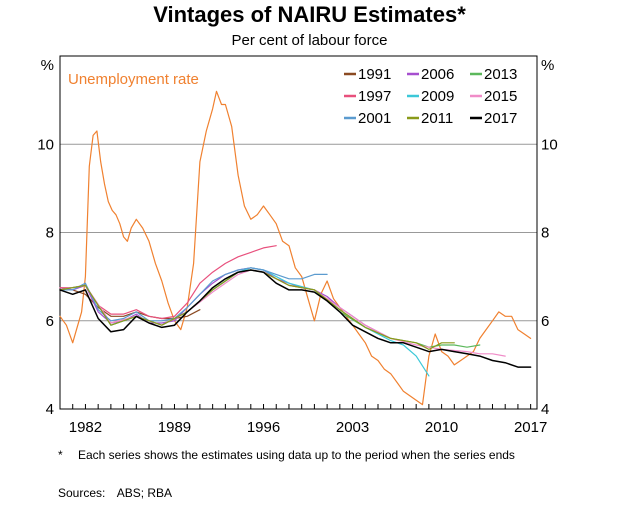  Describe the element at coordinates (50, 409) in the screenshot. I see `y-tick-label-left: 4` at that location.